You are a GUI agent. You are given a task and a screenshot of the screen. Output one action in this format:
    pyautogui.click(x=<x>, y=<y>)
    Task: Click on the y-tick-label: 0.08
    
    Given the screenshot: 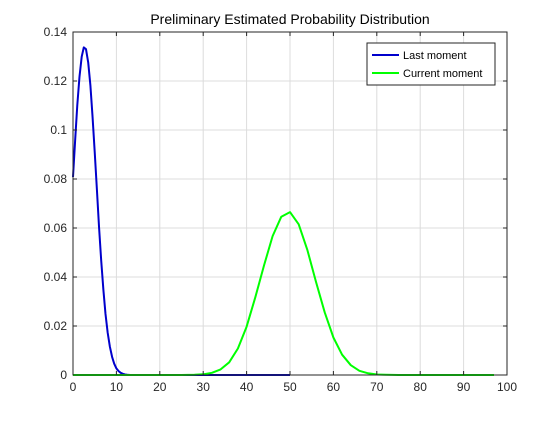 What is the action you would take?
    pyautogui.click(x=56, y=179)
    